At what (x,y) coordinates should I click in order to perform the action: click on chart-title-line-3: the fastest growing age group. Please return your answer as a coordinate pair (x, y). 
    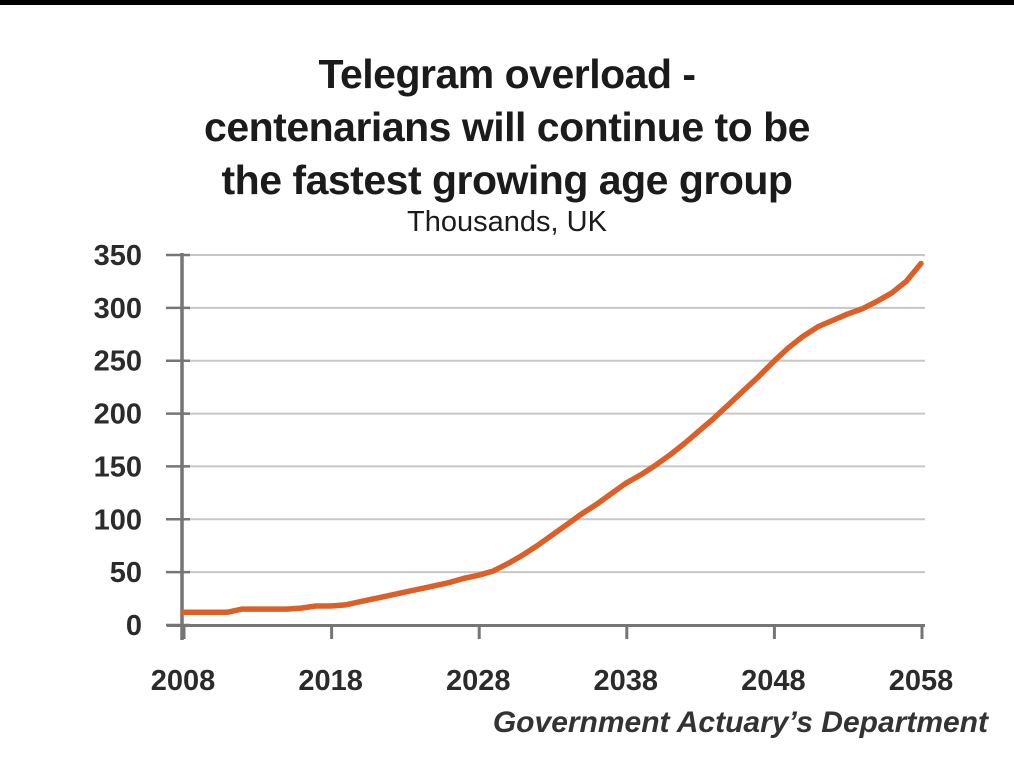
    Looking at the image, I should click on (507, 180).